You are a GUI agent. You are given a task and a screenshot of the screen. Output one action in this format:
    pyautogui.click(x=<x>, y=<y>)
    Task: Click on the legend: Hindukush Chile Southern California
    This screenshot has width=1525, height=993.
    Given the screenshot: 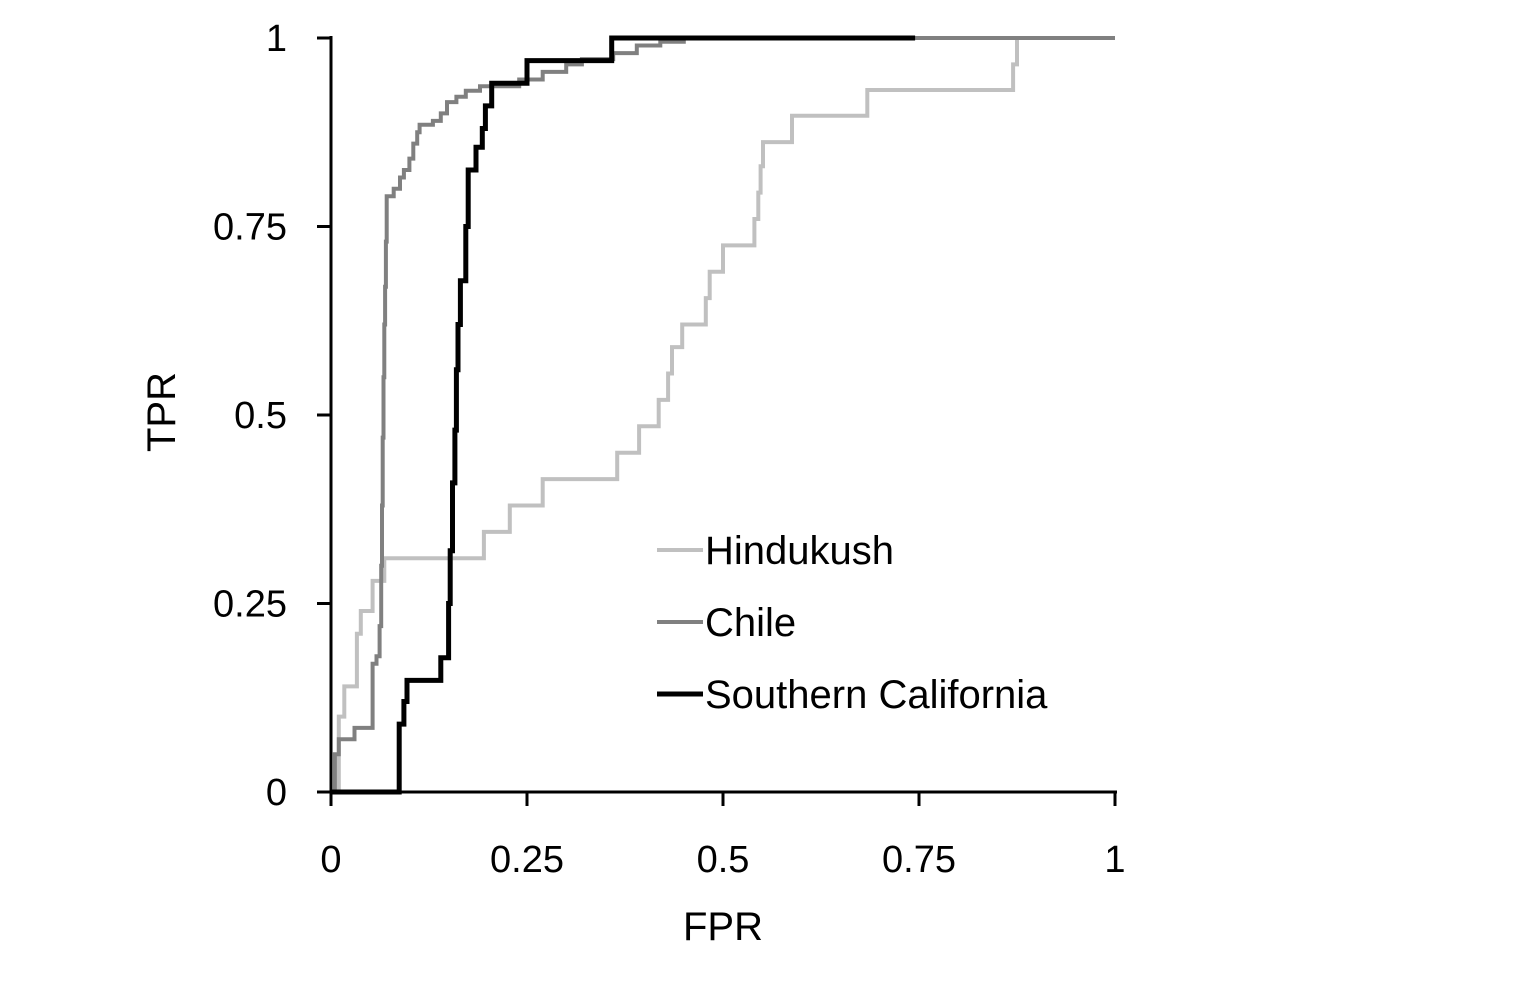 What is the action you would take?
    pyautogui.click(x=852, y=623)
    